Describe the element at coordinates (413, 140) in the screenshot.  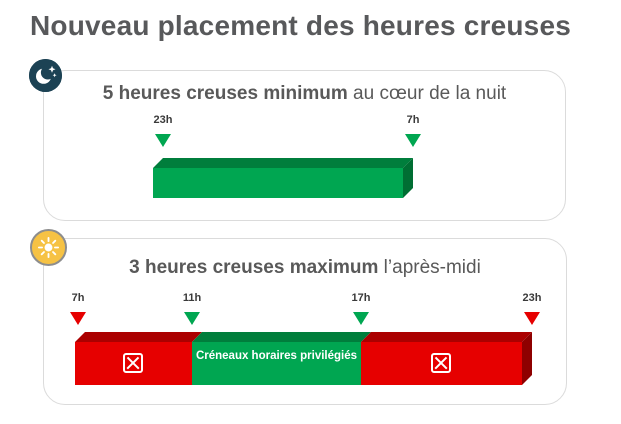
I see `marker-arrow-7h-night` at that location.